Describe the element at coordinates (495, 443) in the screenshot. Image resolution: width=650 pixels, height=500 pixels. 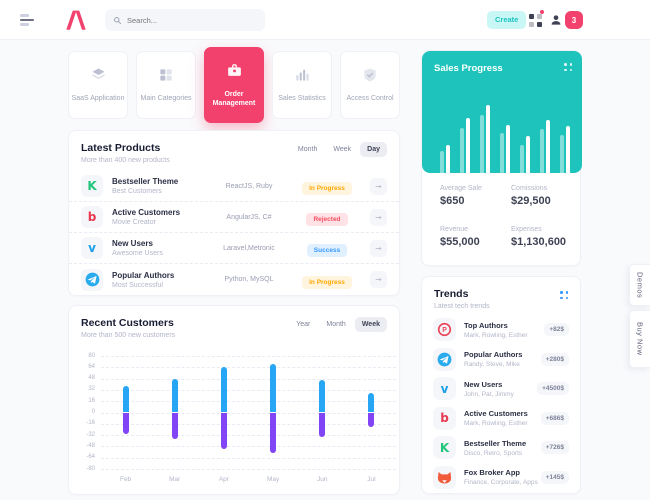
I see `trend-name: Bestseller Theme` at that location.